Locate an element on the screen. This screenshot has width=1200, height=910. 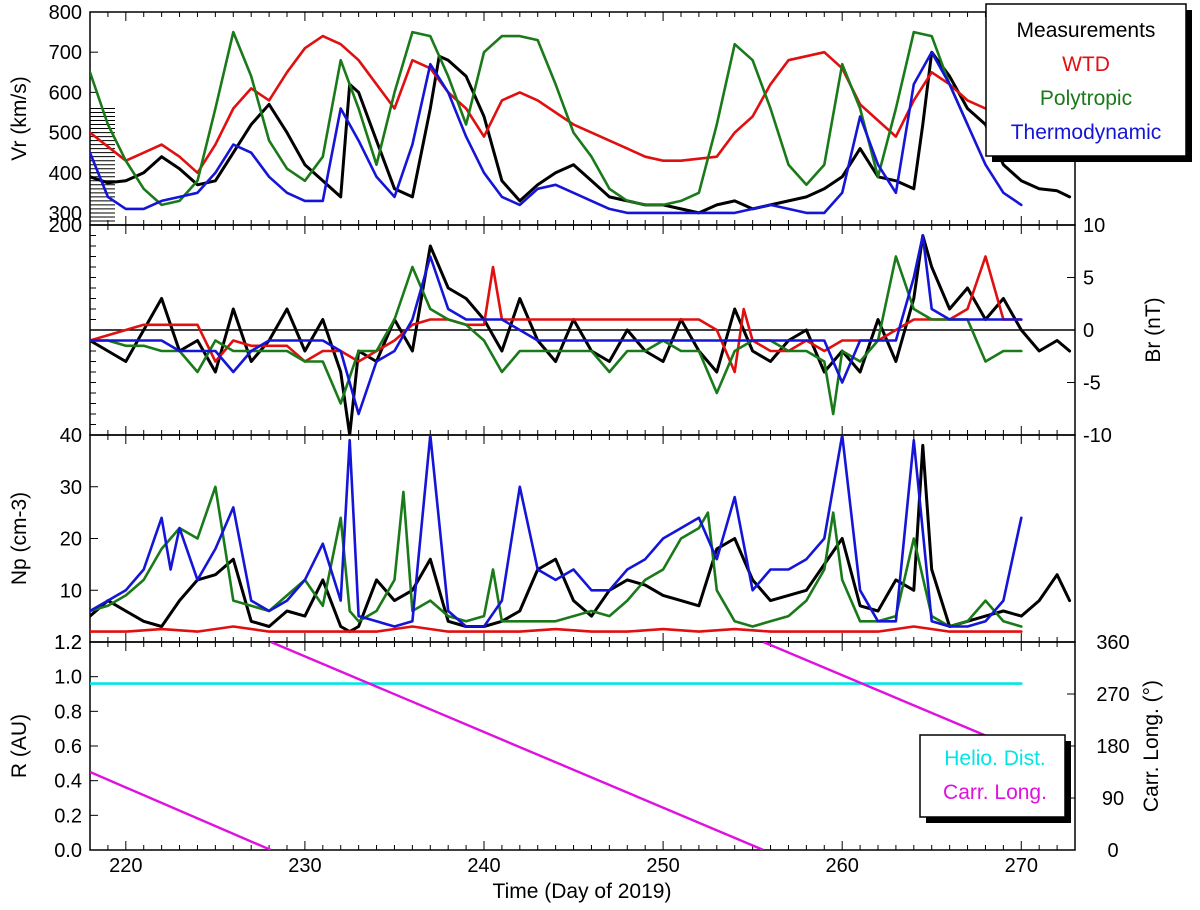
y-axis-label: R (AU) is located at coordinates (19, 746).